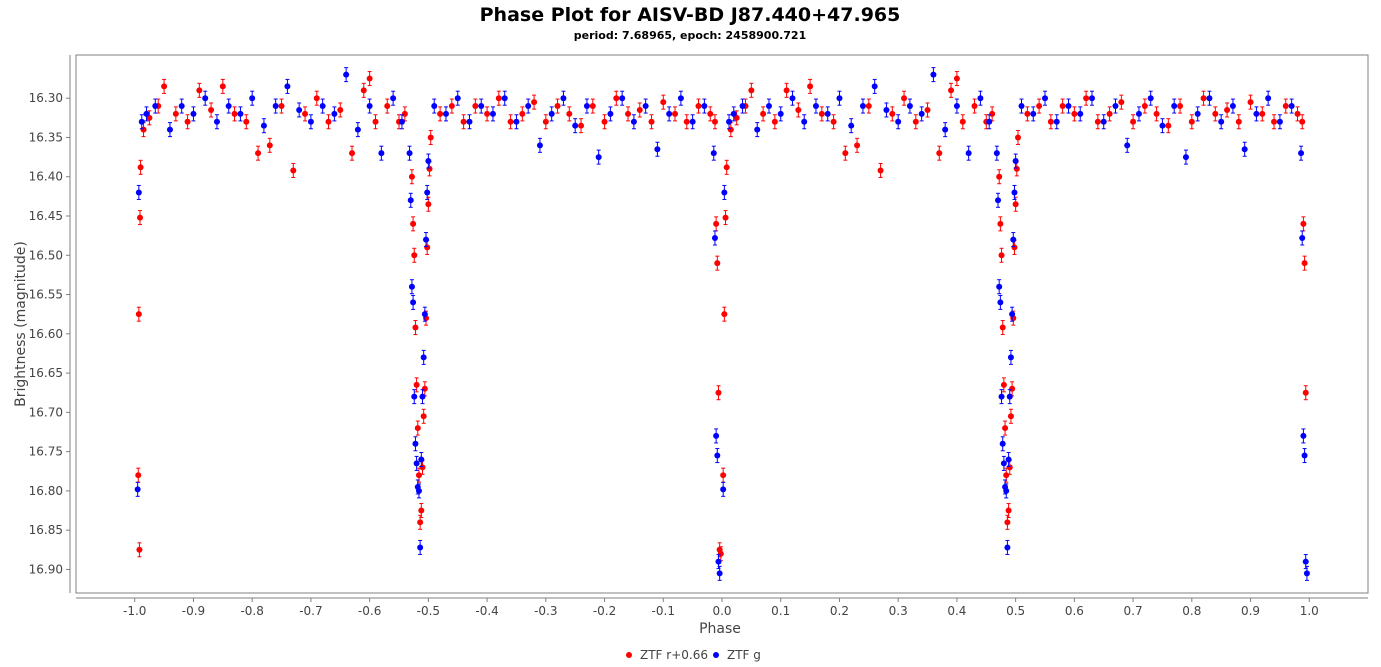  I want to click on x-tick-label: -0.8, so click(251, 611).